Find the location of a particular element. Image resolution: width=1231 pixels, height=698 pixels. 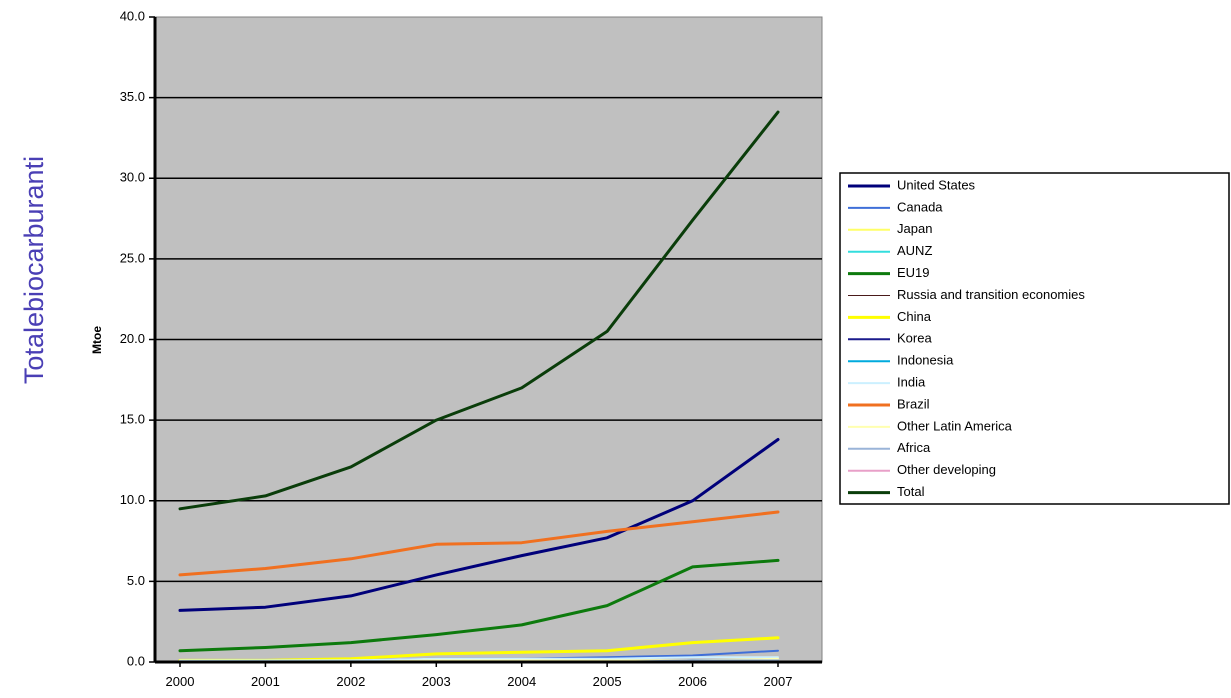

legend-entry: EU19 is located at coordinates (913, 272).